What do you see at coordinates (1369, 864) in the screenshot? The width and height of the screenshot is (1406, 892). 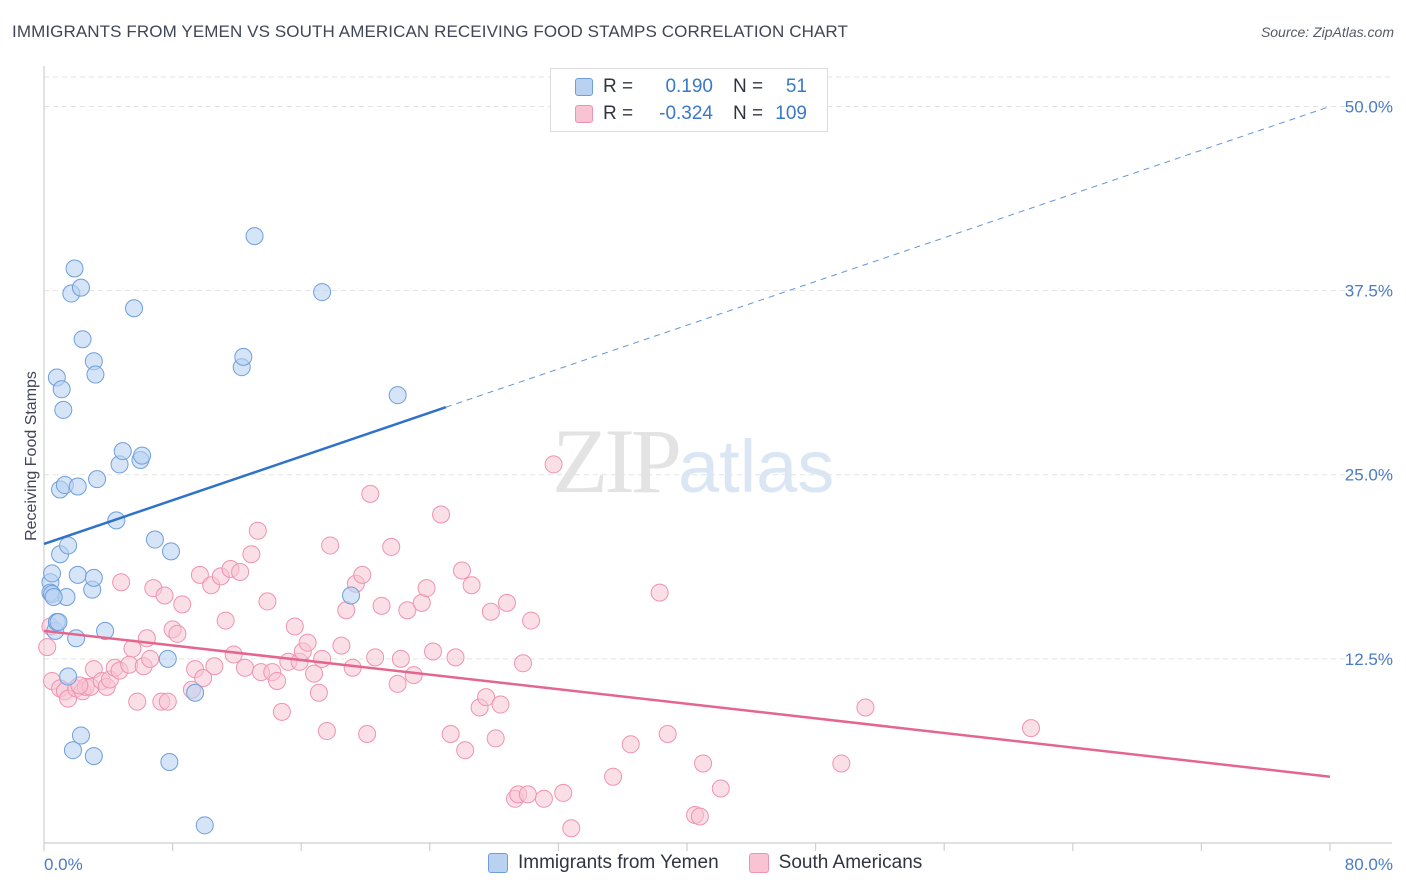 I see `x-tick-label: 80.0%` at bounding box center [1369, 864].